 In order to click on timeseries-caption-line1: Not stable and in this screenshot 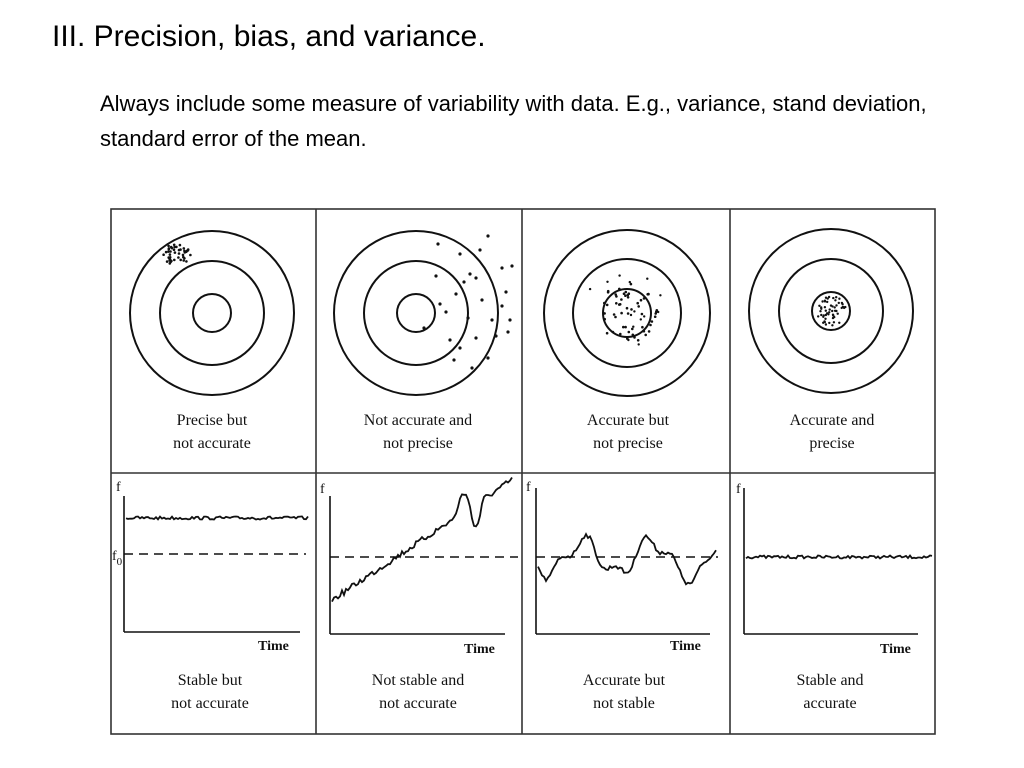, I will do `click(418, 680)`.